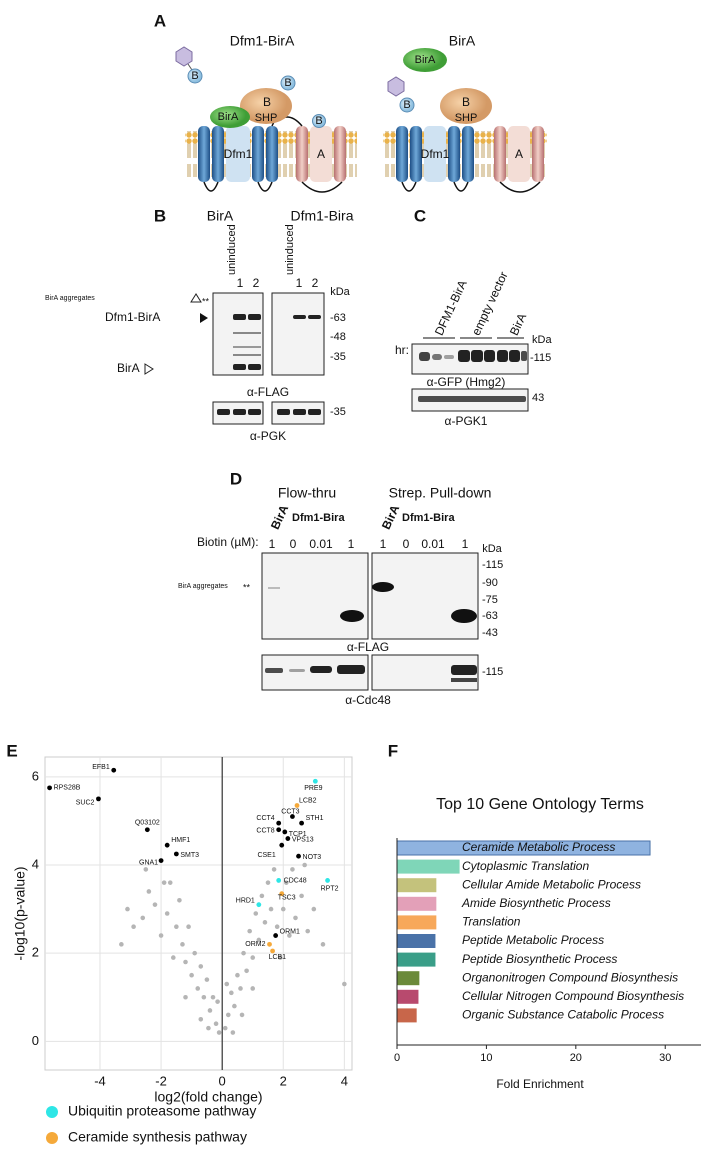 This screenshot has height=1150, width=709. What do you see at coordinates (321, 544) in the screenshot?
I see `dose-label: 0.01` at bounding box center [321, 544].